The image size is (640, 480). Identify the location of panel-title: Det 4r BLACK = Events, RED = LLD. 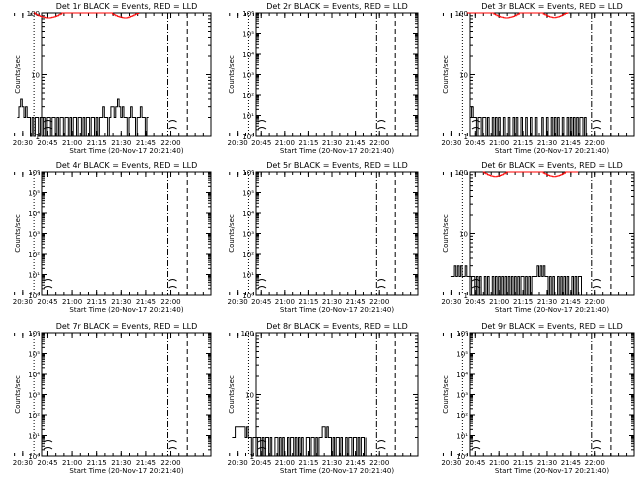
(127, 165).